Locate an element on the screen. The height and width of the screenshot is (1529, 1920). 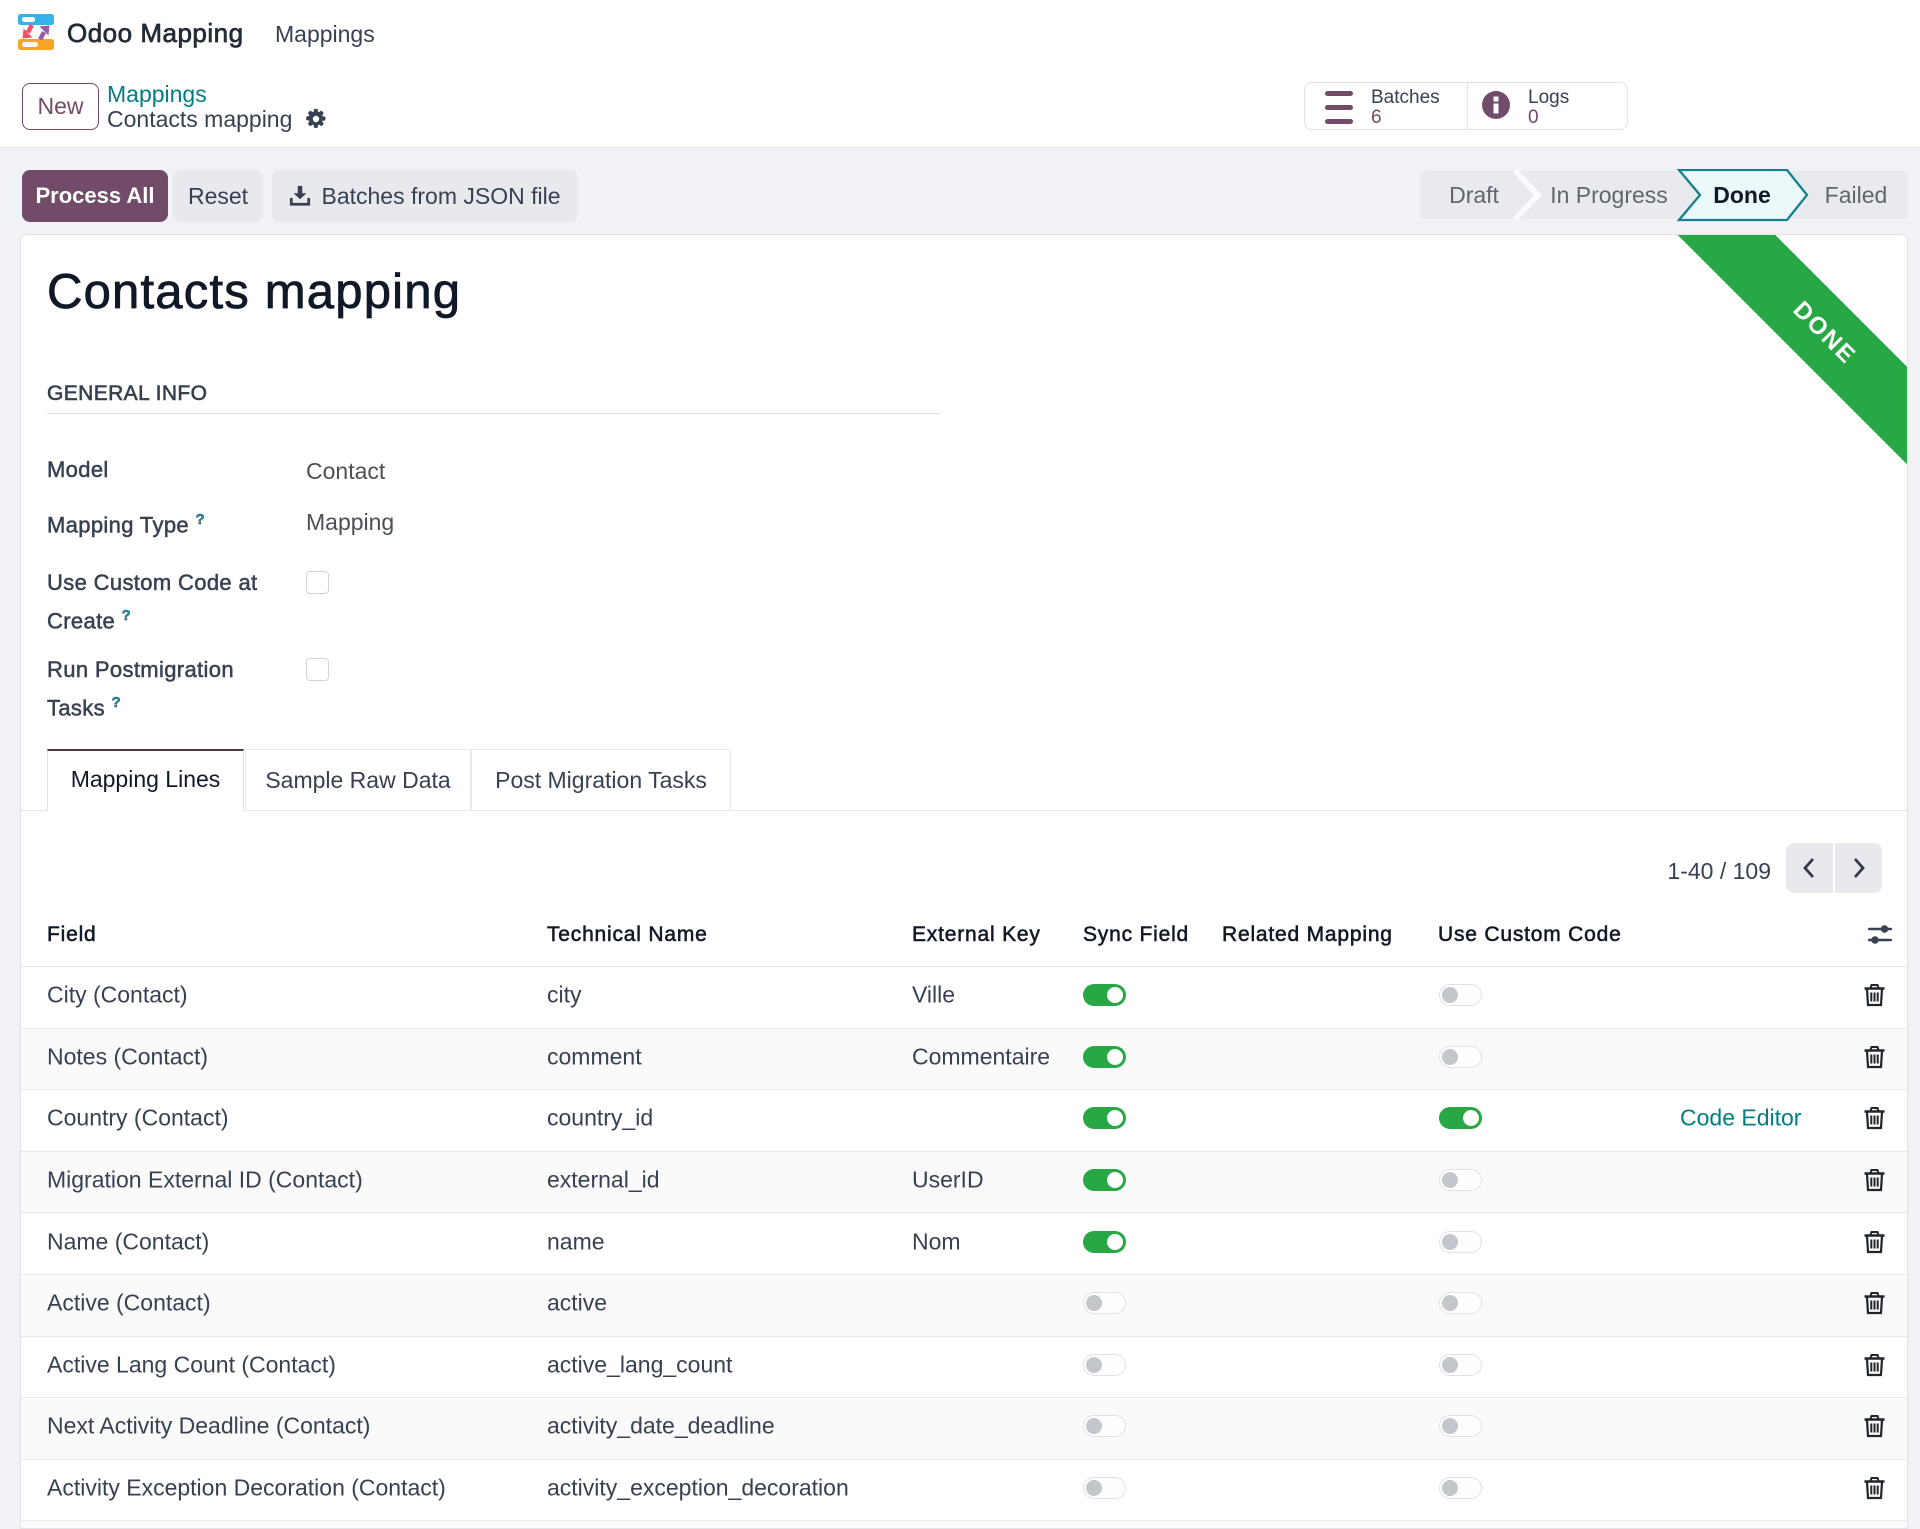
svg-text: Draft is located at coordinates (1474, 195).